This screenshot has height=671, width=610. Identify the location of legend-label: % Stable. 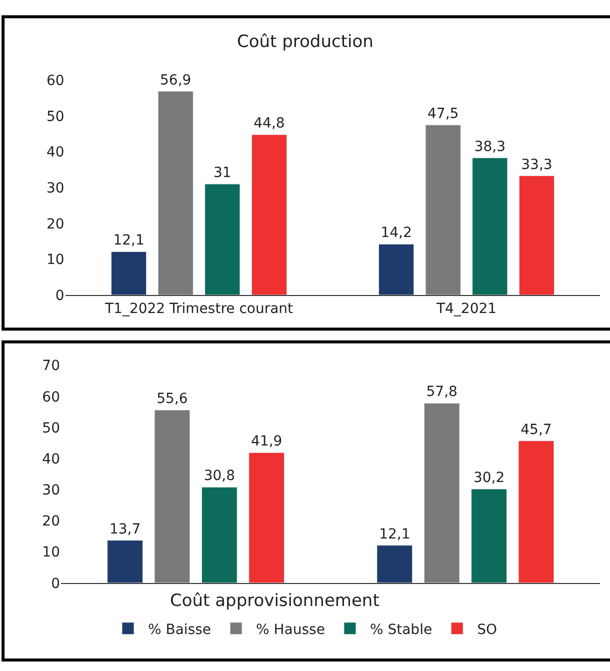
(401, 630).